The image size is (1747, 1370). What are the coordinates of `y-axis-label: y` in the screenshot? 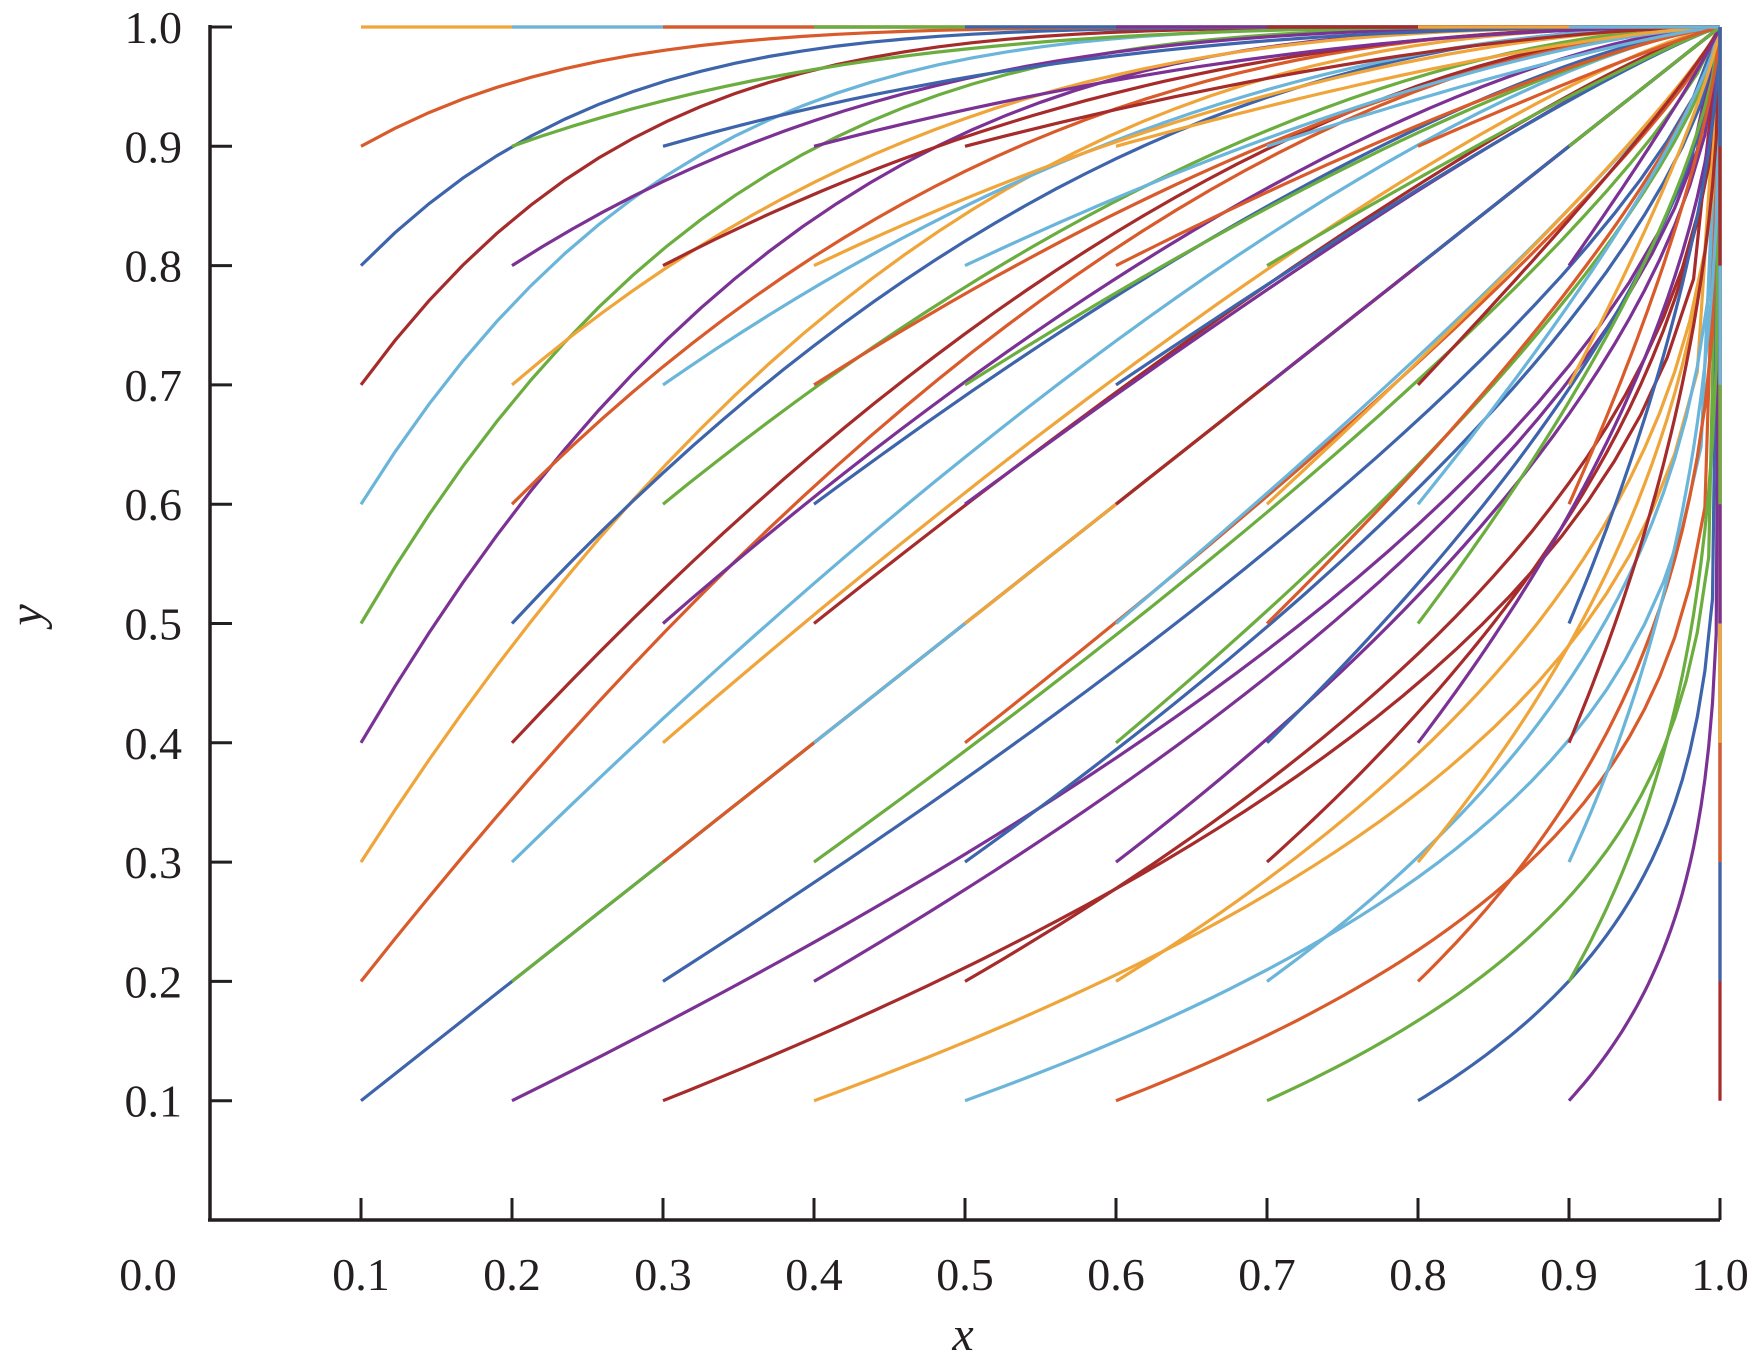 It's located at (26, 617).